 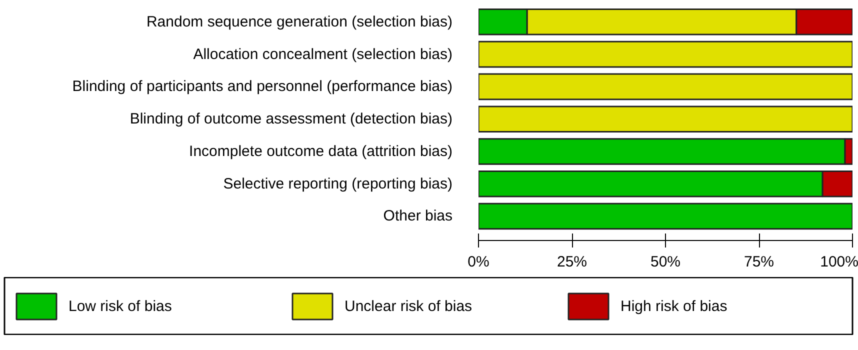 I want to click on x-tick-label: 100%, so click(x=839, y=262).